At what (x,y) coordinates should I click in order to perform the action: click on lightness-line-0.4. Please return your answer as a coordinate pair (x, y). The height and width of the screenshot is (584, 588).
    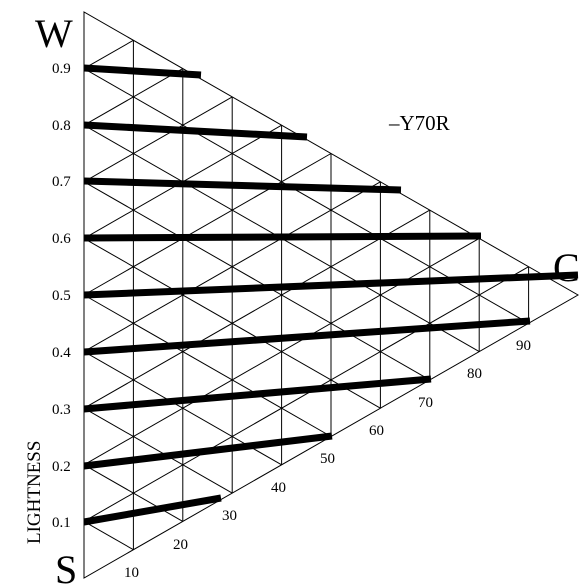
    Looking at the image, I should click on (307, 336).